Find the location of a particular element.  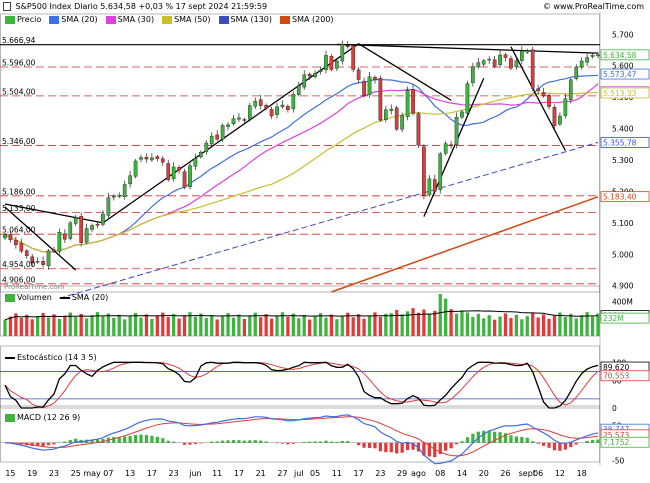

date-axis-tick: 18 is located at coordinates (582, 473).